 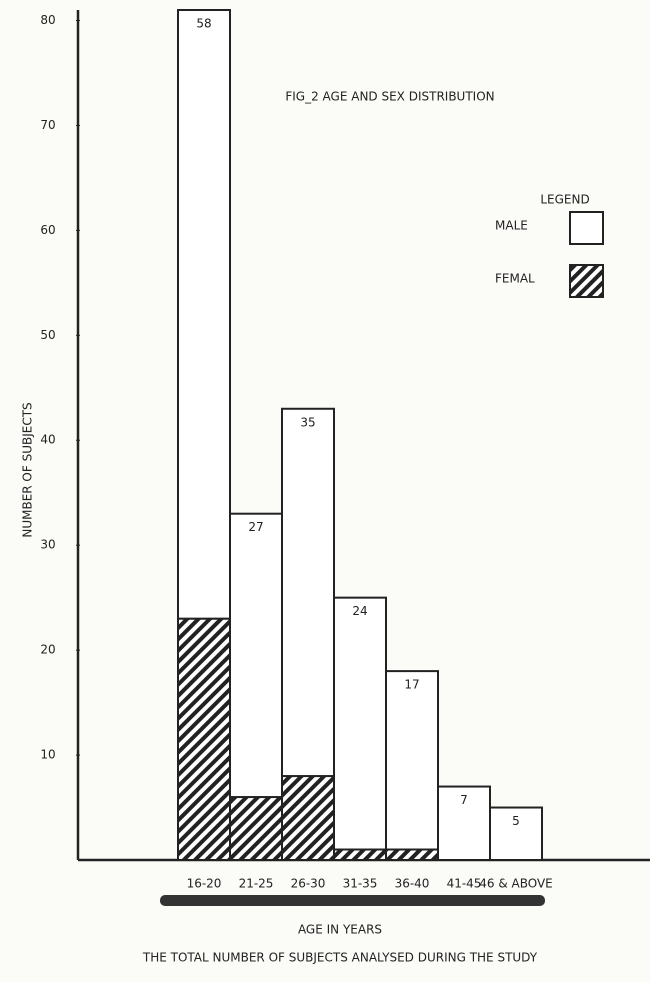 I want to click on x-axis-label: AGE IN YEARS, so click(x=340, y=930).